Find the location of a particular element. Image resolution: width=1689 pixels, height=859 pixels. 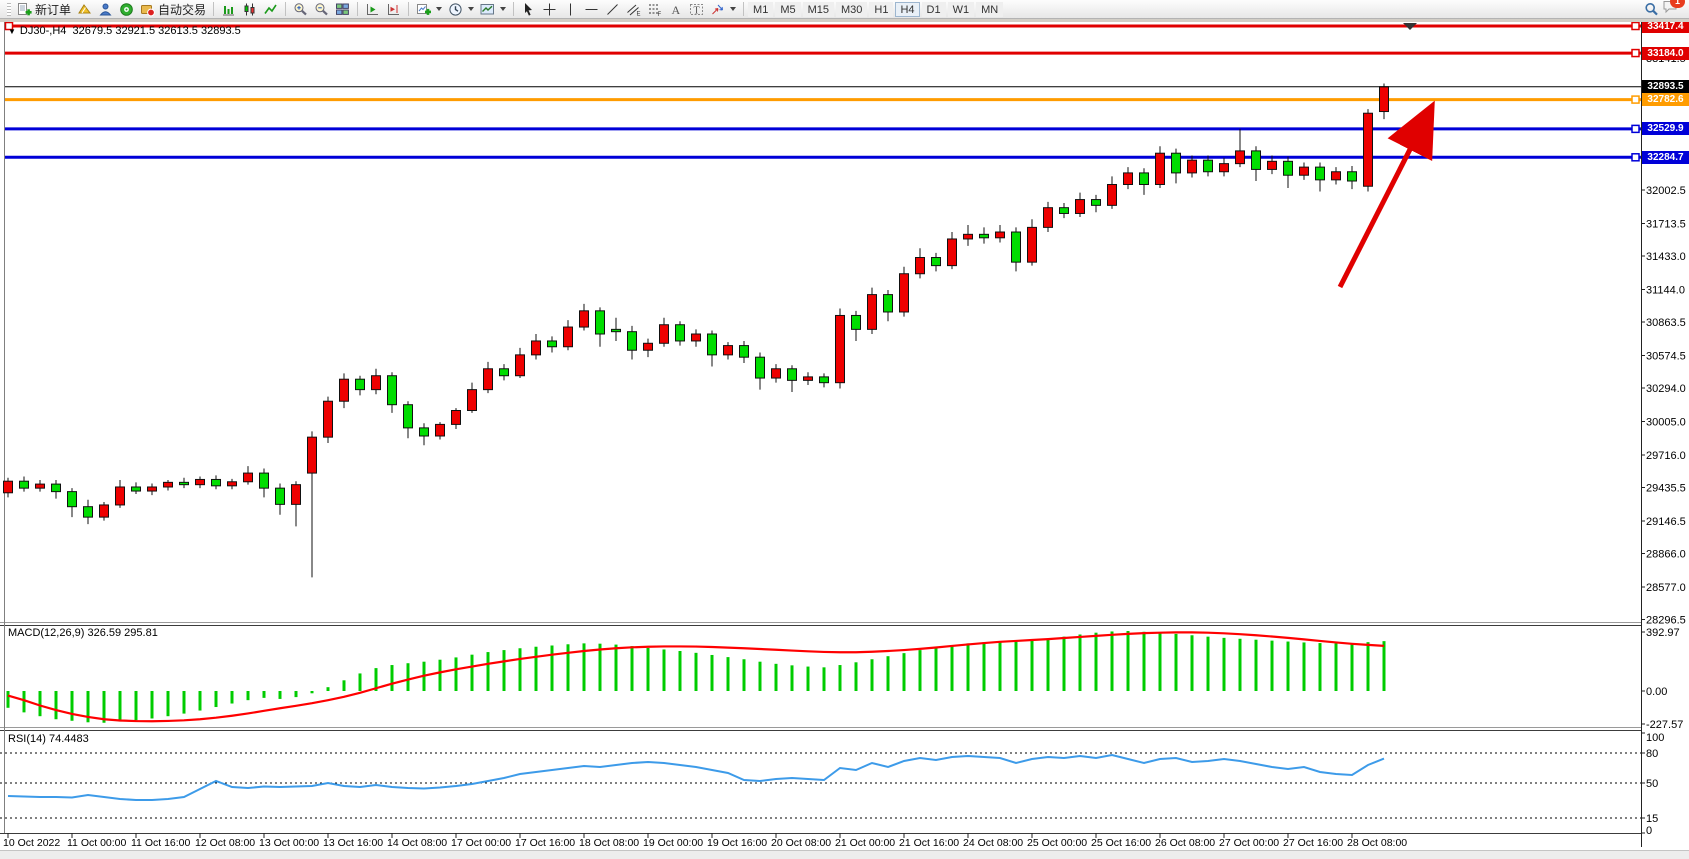

line-chart-button is located at coordinates (270, 9).